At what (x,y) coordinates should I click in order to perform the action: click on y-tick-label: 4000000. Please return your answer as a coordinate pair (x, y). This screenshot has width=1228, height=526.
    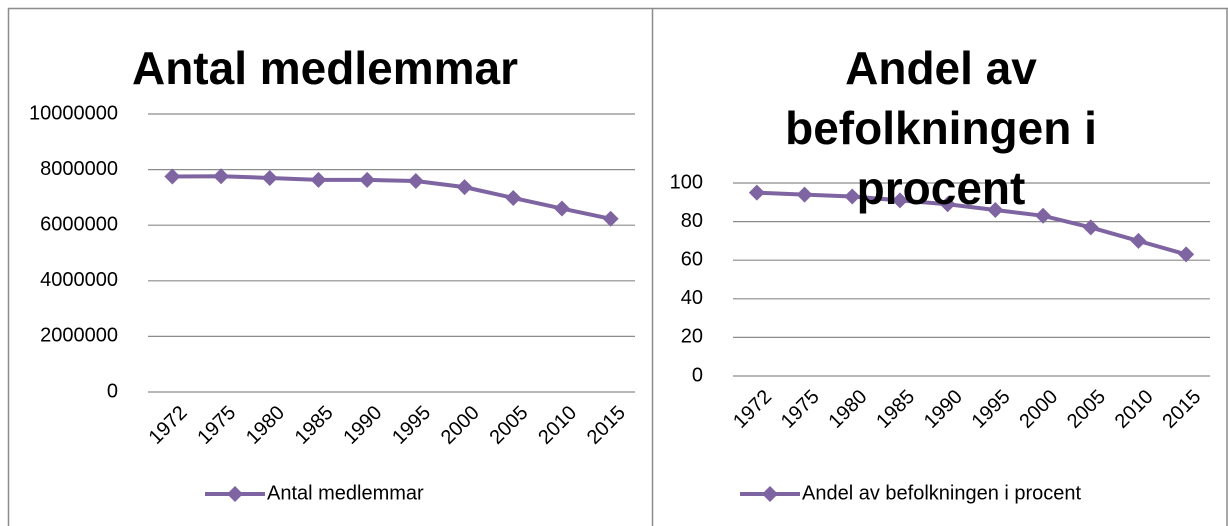
    Looking at the image, I should click on (79, 280).